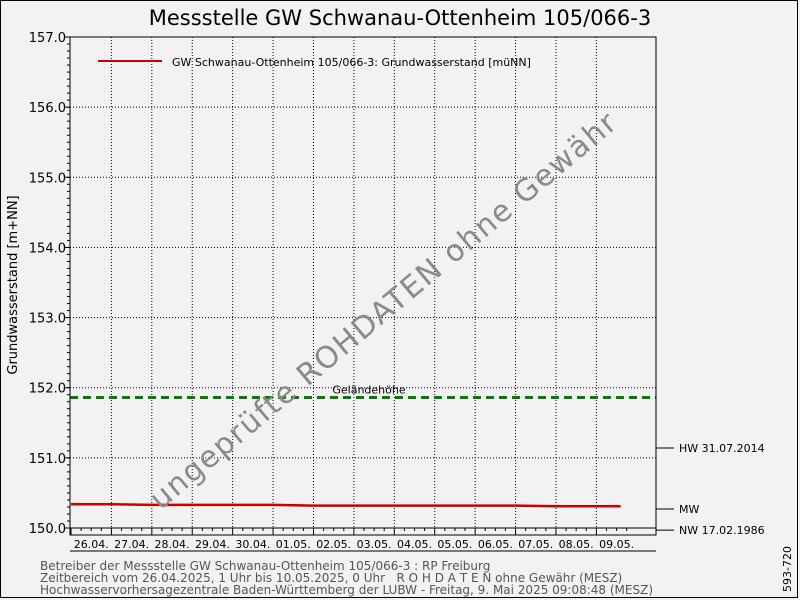 The height and width of the screenshot is (600, 800). What do you see at coordinates (787, 569) in the screenshot?
I see `side-code: 593-720` at bounding box center [787, 569].